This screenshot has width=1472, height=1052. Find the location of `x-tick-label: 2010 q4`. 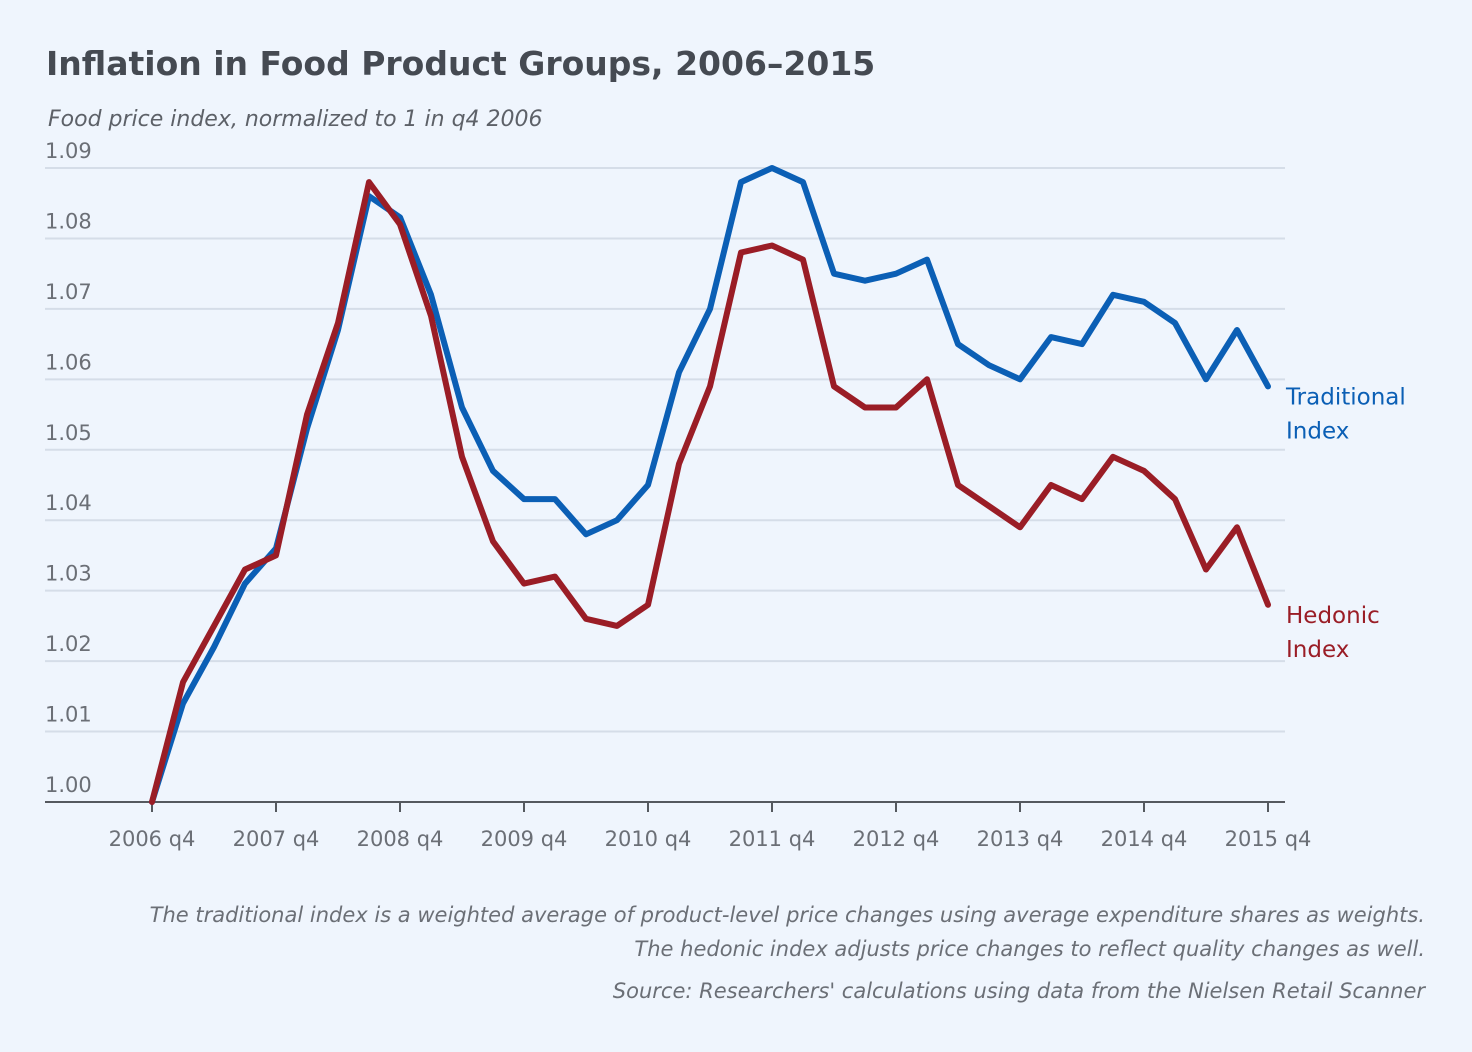

x-tick-label: 2010 q4 is located at coordinates (648, 839).